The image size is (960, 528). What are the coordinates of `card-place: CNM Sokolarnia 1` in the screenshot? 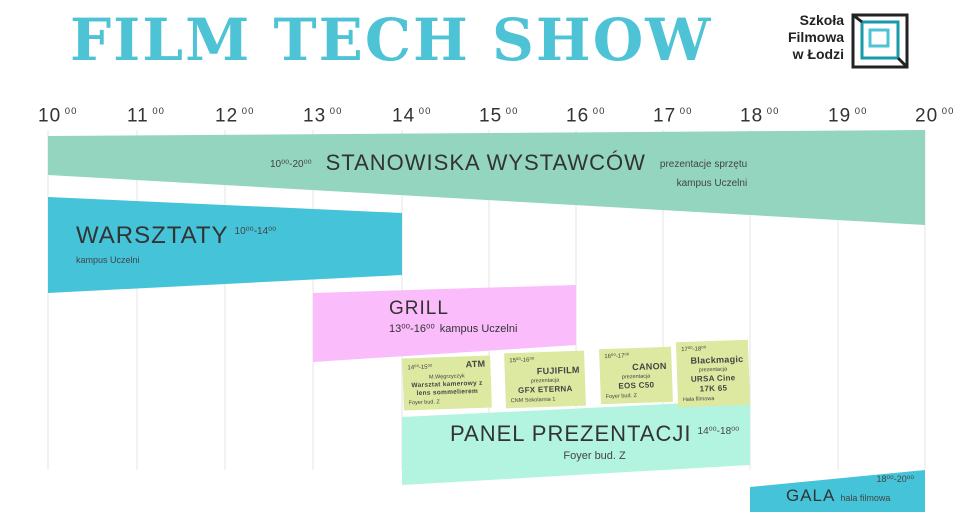 It's located at (533, 400).